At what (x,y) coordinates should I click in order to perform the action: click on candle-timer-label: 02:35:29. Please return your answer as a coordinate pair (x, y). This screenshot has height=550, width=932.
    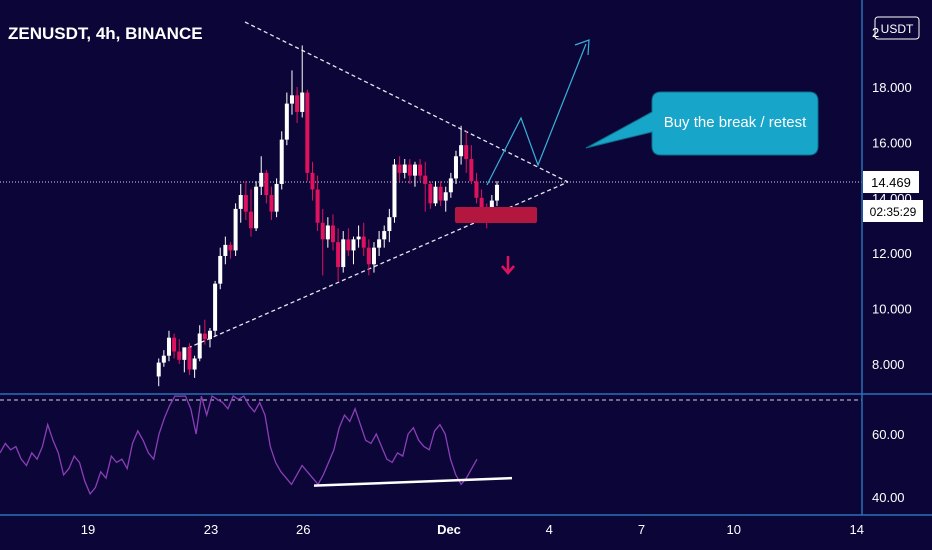
    Looking at the image, I should click on (893, 211).